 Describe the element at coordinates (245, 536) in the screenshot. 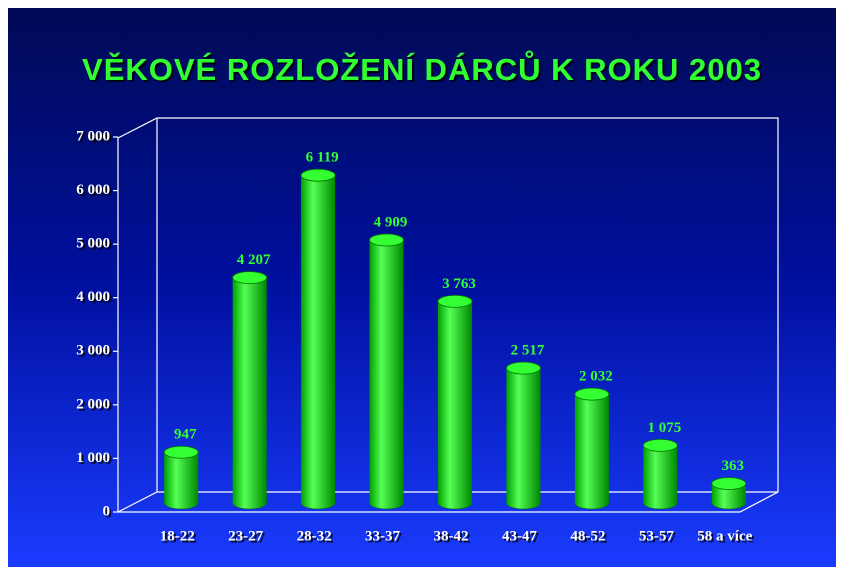

I see `x-tick-label: 23-27` at that location.